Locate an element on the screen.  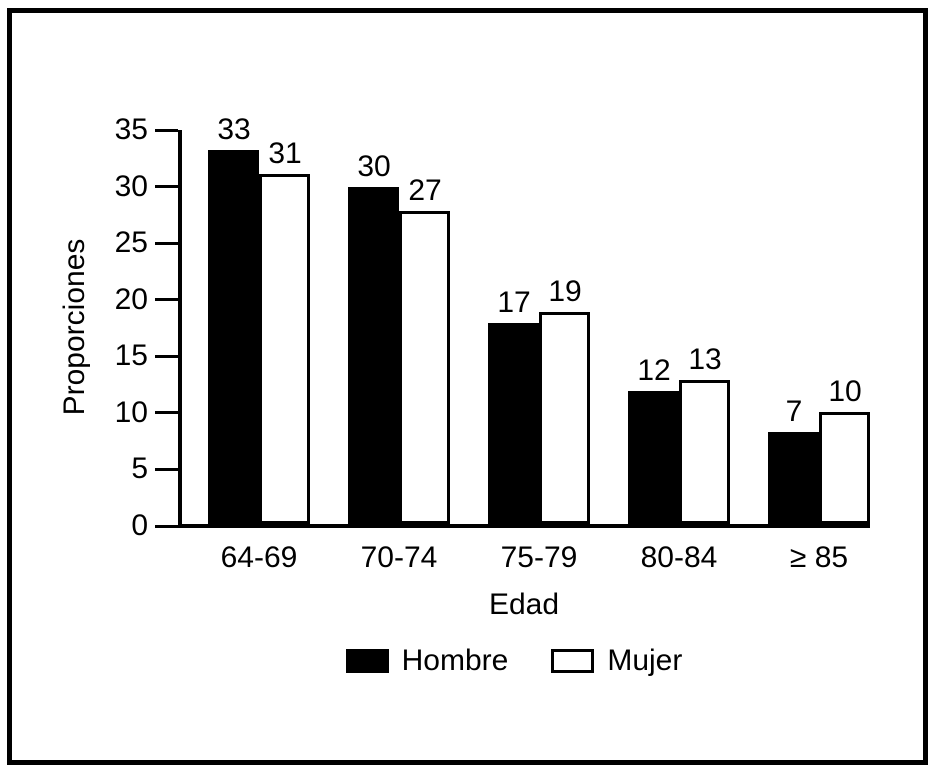
bar-value-label: 10 is located at coordinates (845, 391).